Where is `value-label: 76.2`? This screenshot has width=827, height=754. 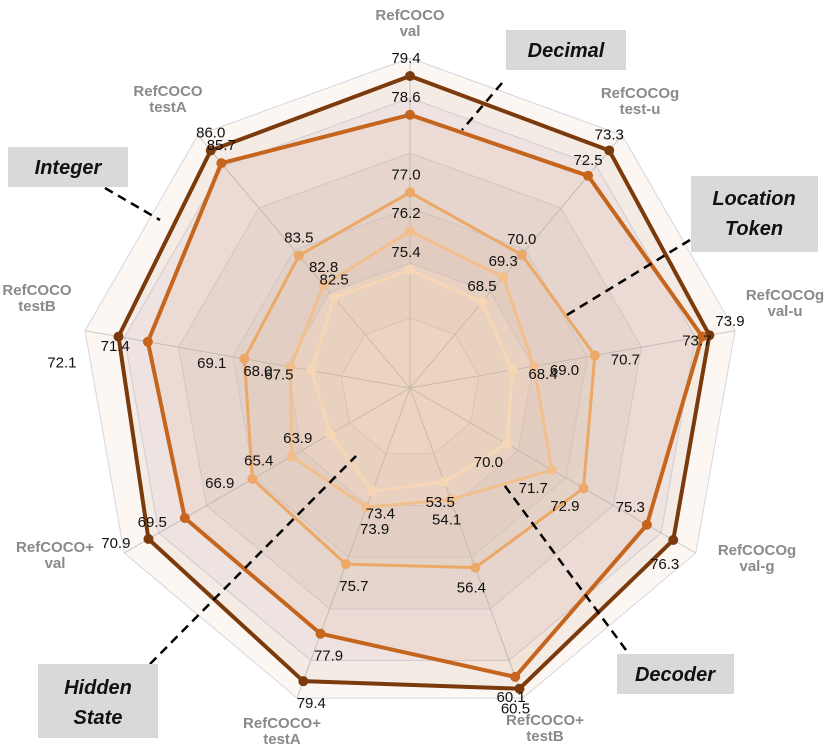
value-label: 76.2 is located at coordinates (405, 213).